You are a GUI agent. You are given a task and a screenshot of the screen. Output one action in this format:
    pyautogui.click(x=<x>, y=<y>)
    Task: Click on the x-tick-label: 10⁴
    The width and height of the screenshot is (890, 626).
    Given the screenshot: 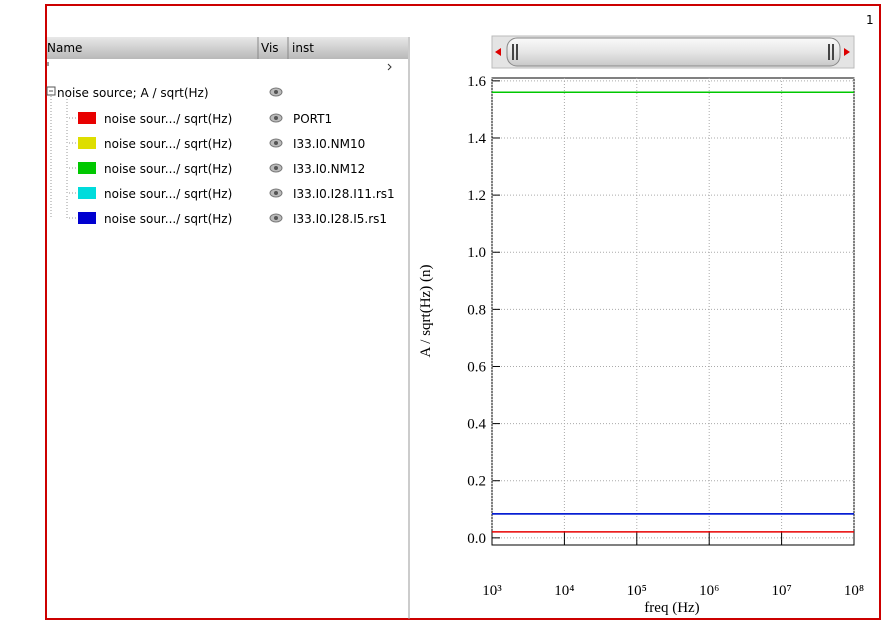 What is the action you would take?
    pyautogui.click(x=564, y=591)
    